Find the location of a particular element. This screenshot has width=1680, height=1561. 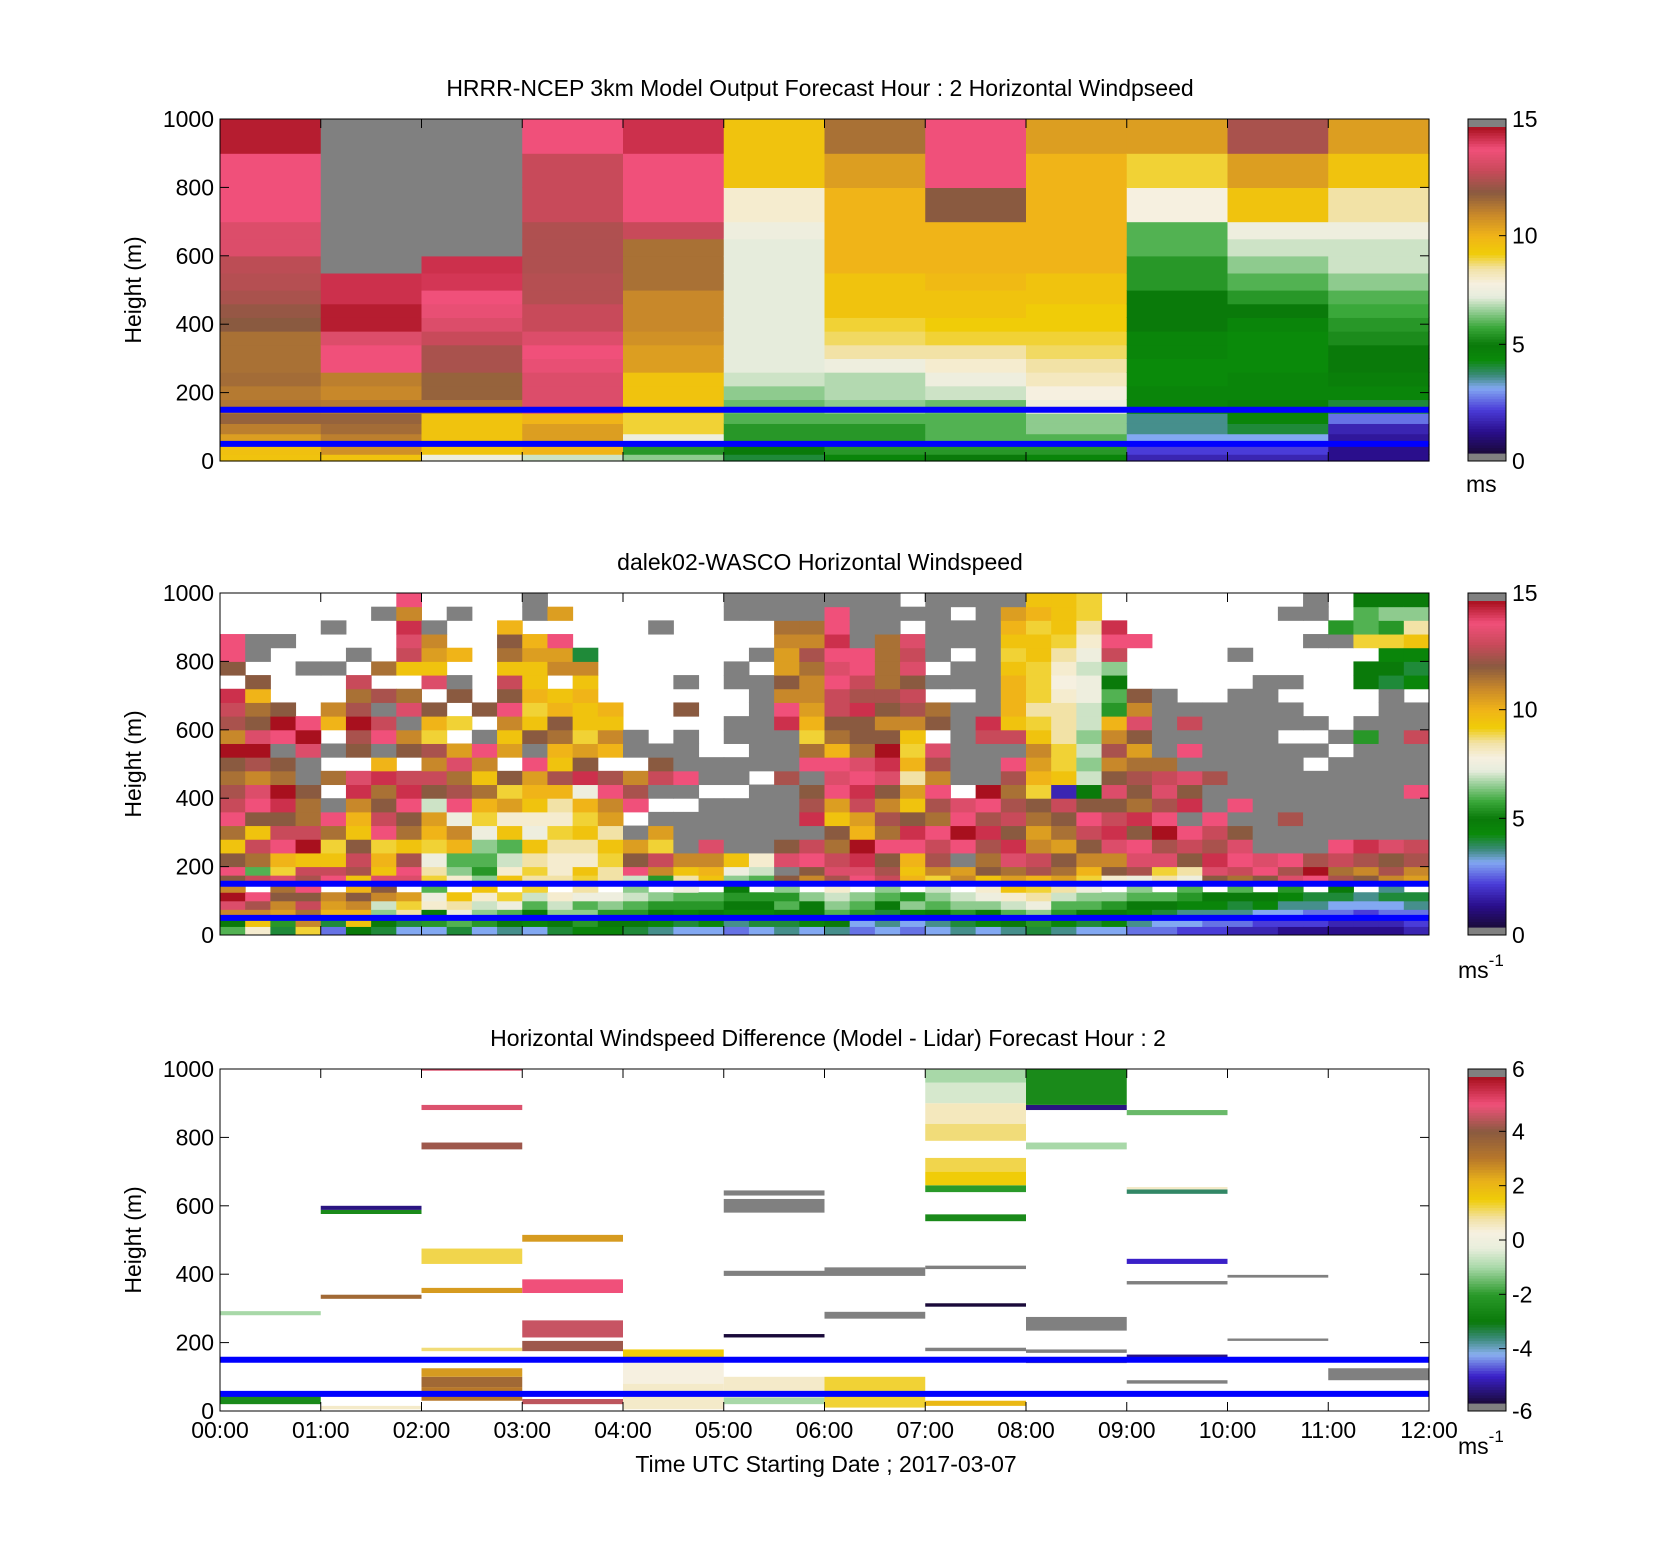

heatmap-band is located at coordinates (975, 1113).